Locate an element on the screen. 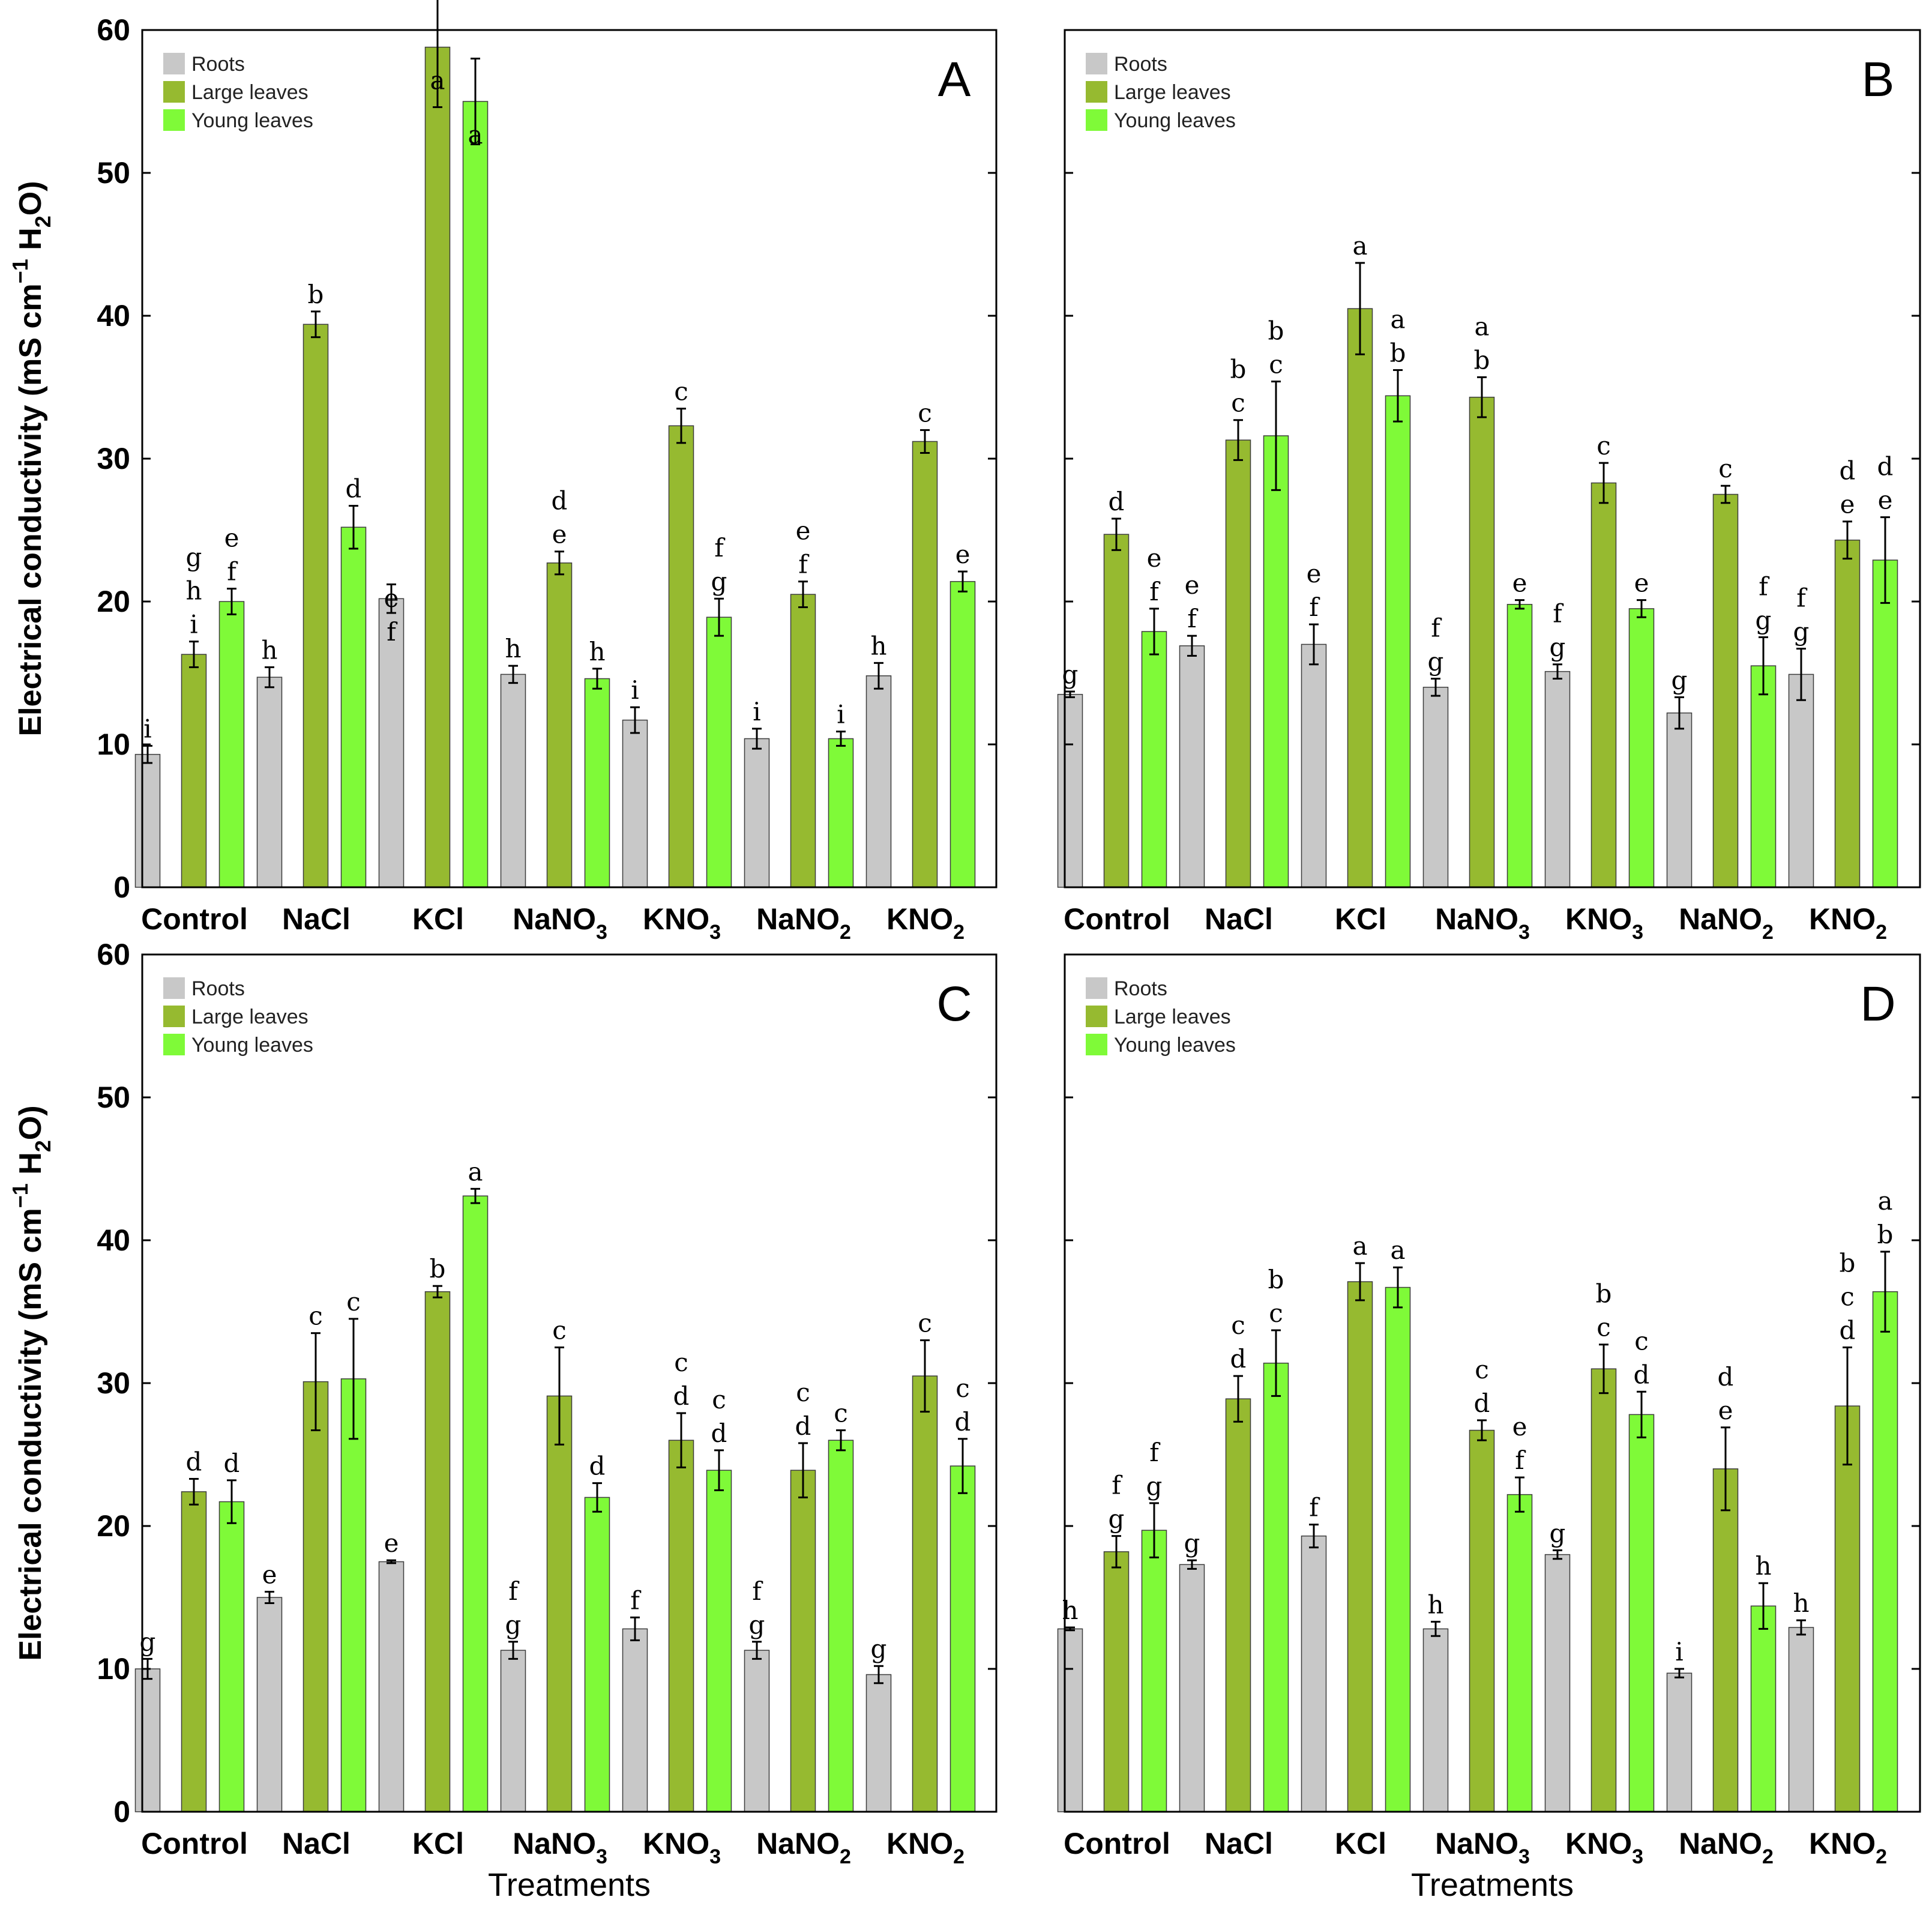  significance-label: c is located at coordinates (1726, 468).